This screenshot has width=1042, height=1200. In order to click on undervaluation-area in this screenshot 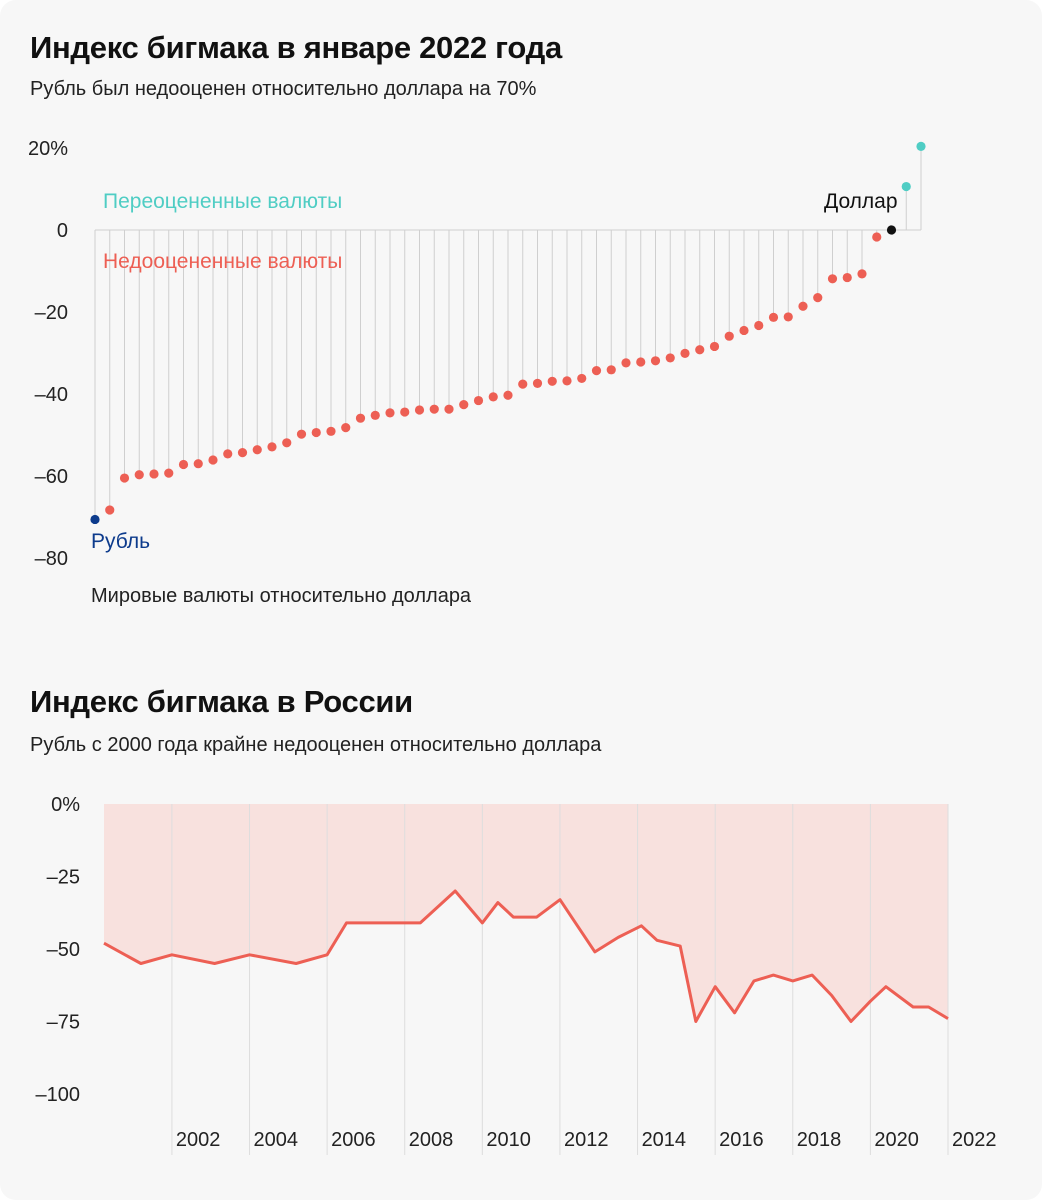, I will do `click(526, 913)`.